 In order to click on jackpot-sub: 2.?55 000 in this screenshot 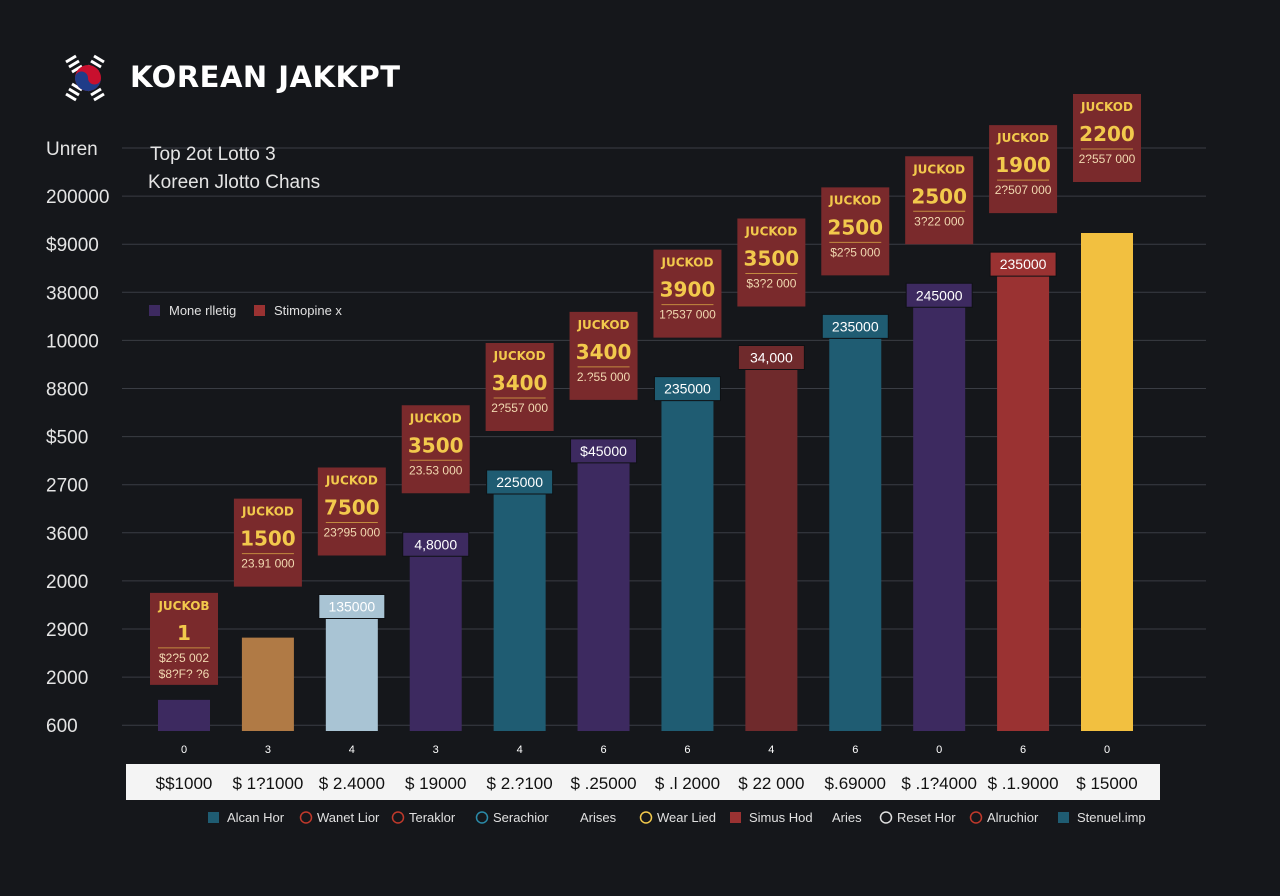, I will do `click(604, 377)`.